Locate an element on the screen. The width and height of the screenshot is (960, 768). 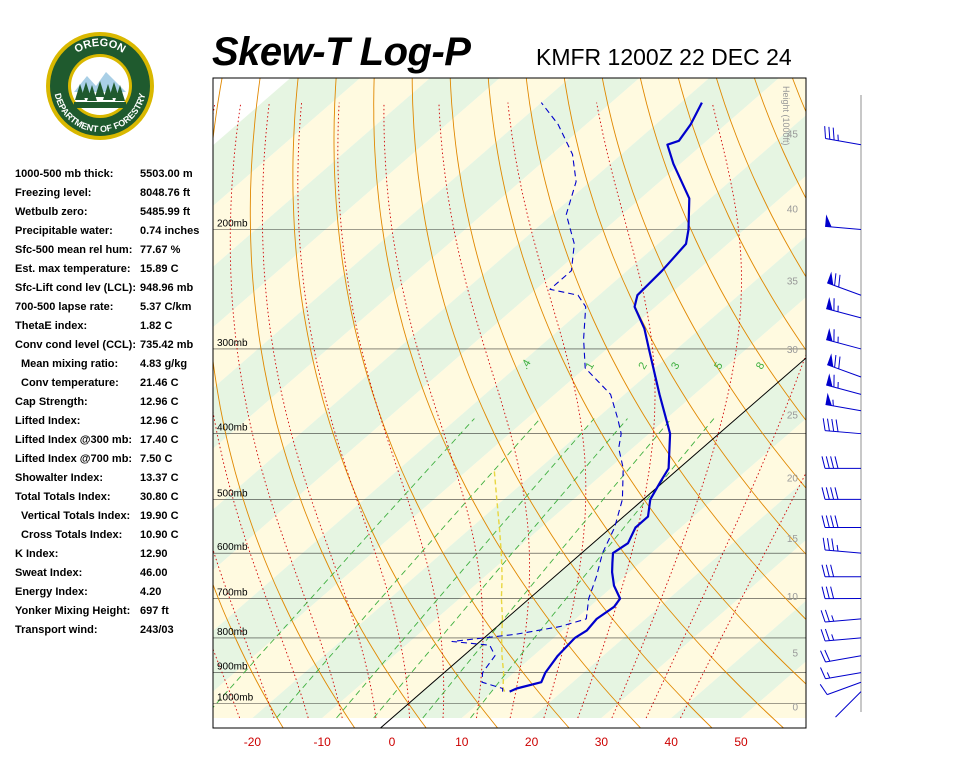
index-label: ThetaE index: is located at coordinates (51, 326).